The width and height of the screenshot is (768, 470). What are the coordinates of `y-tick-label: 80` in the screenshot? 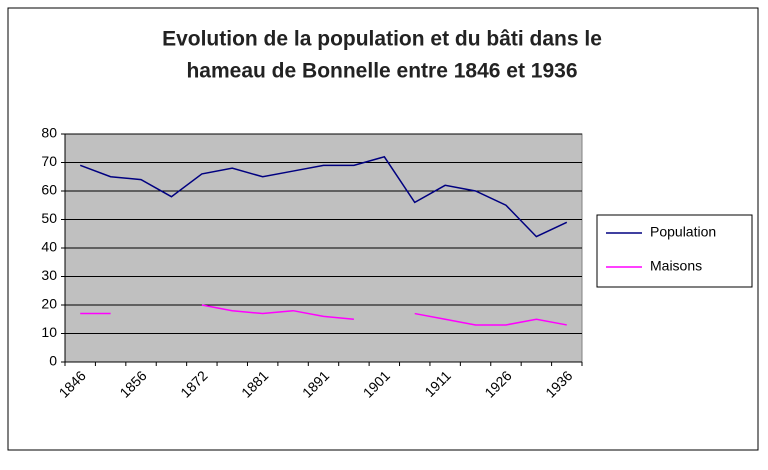 It's located at (49, 133).